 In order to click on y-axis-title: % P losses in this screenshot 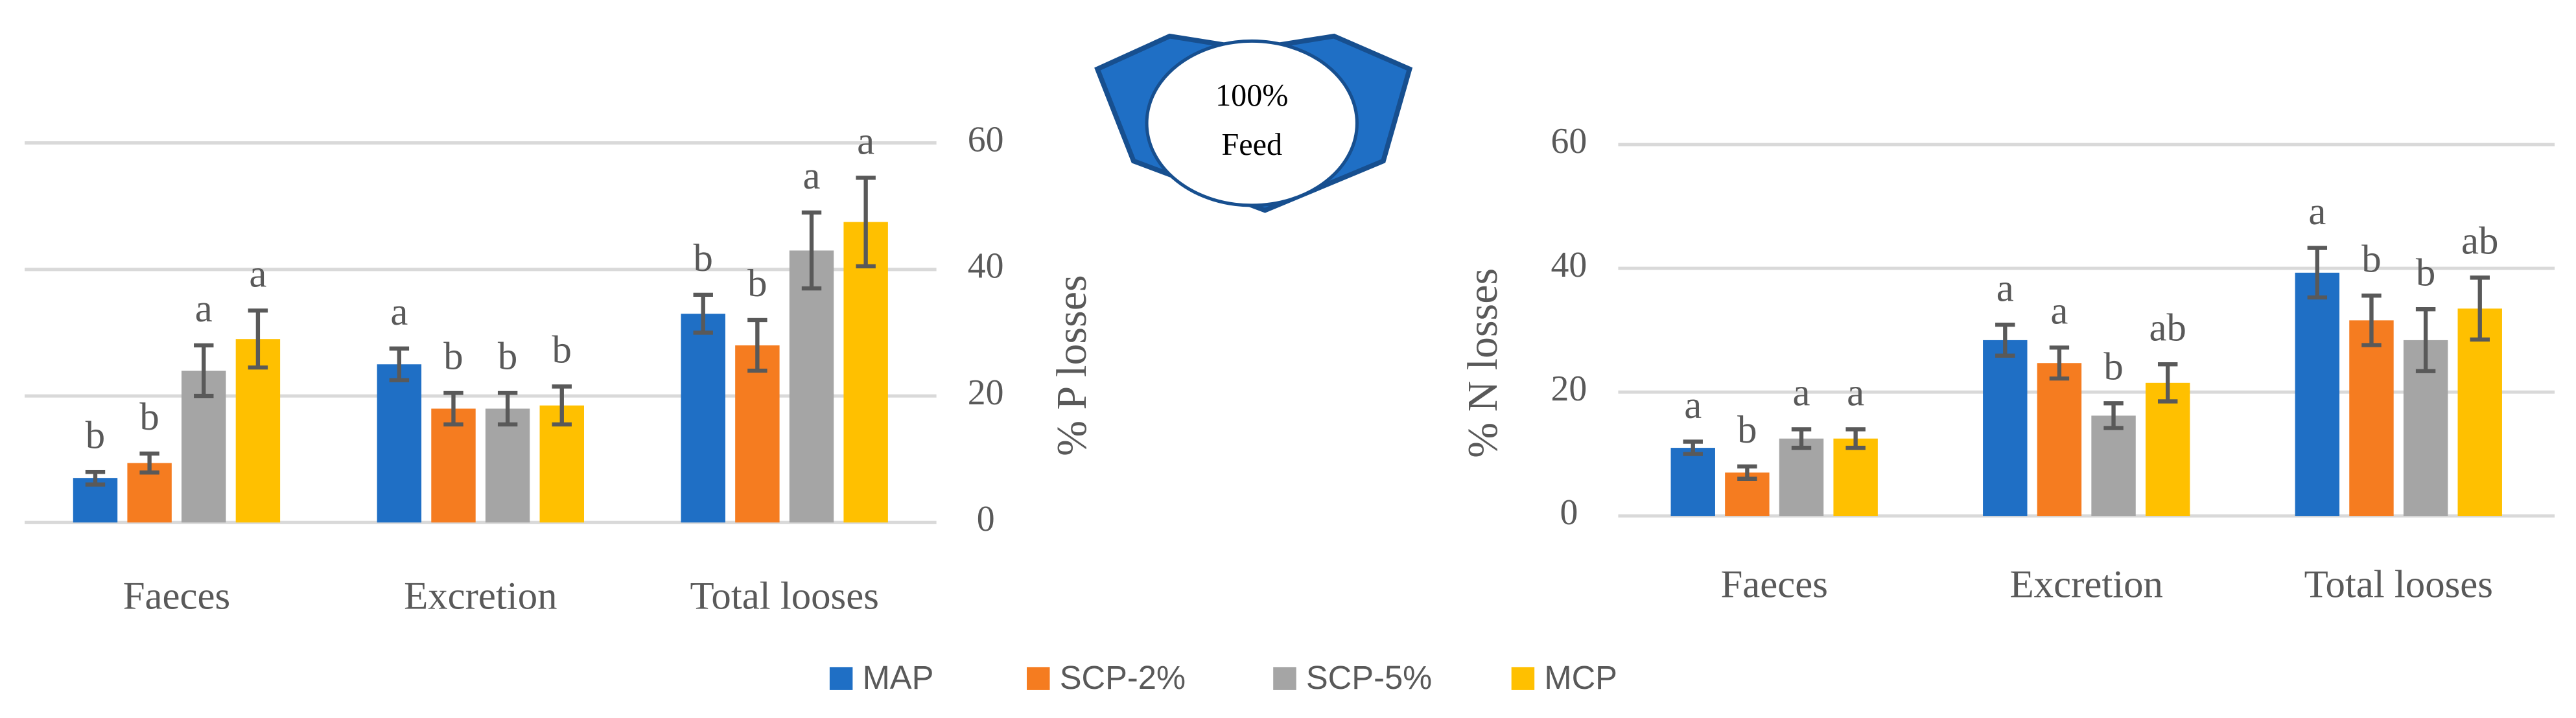, I will do `click(1071, 365)`.